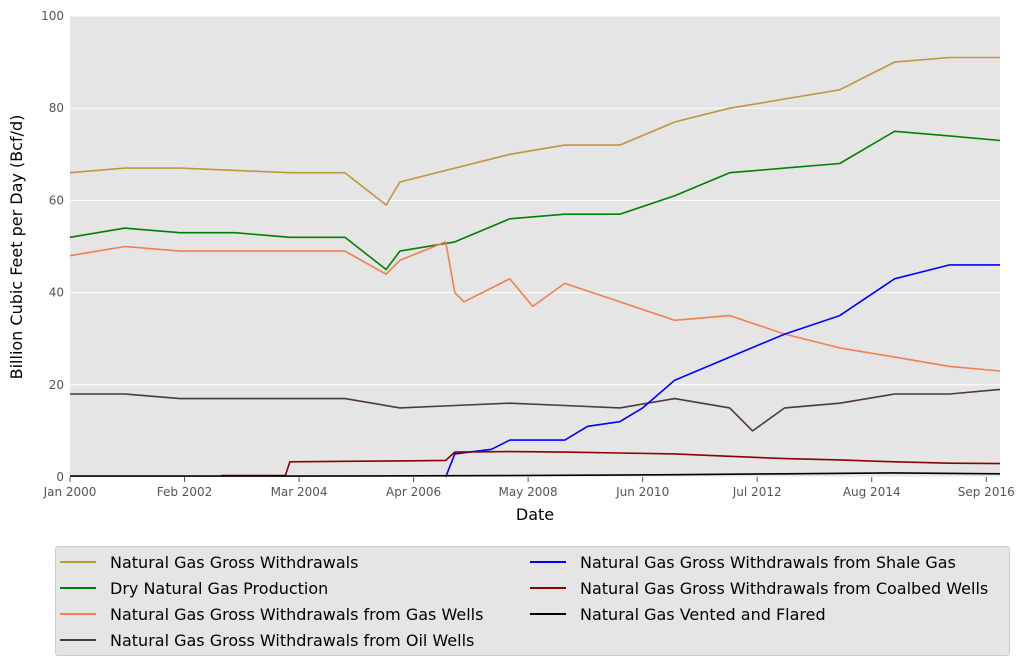 This screenshot has width=1025, height=666. Describe the element at coordinates (299, 492) in the screenshot. I see `x-tick-label: Mar 2004` at that location.